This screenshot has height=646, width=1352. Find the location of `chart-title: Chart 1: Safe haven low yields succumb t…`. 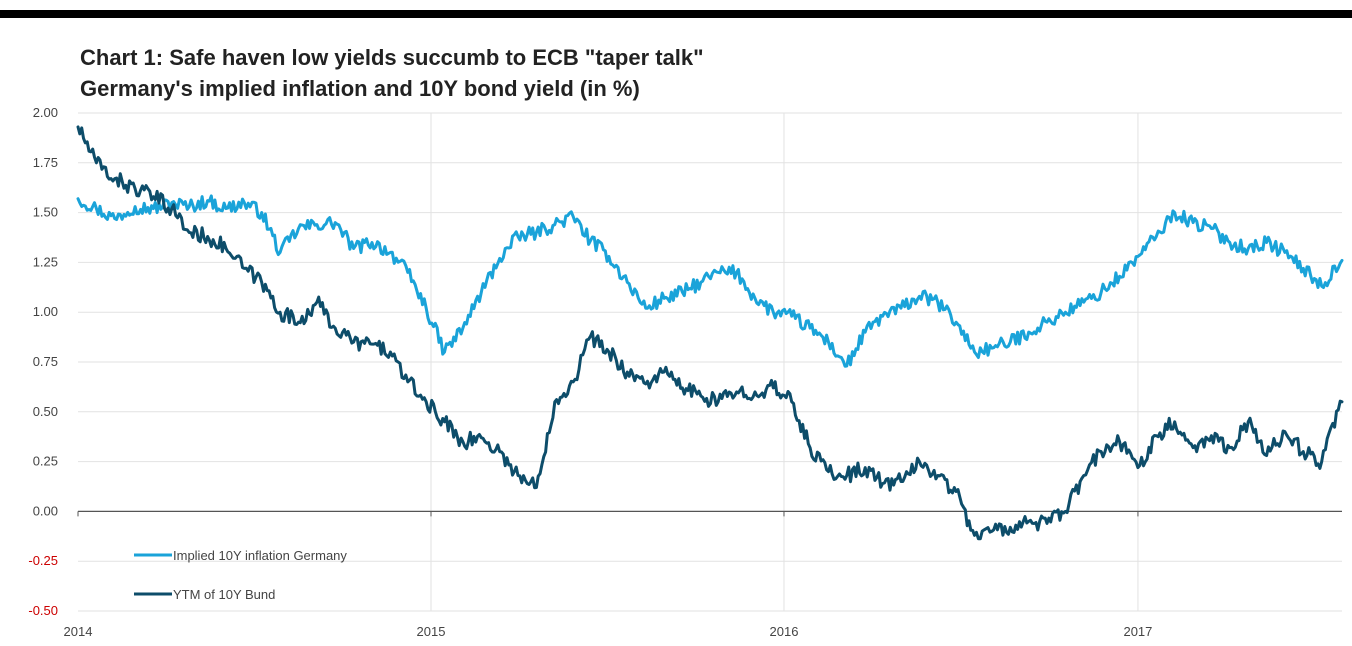

chart-title: Chart 1: Safe haven low yields succumb t… is located at coordinates (392, 57).